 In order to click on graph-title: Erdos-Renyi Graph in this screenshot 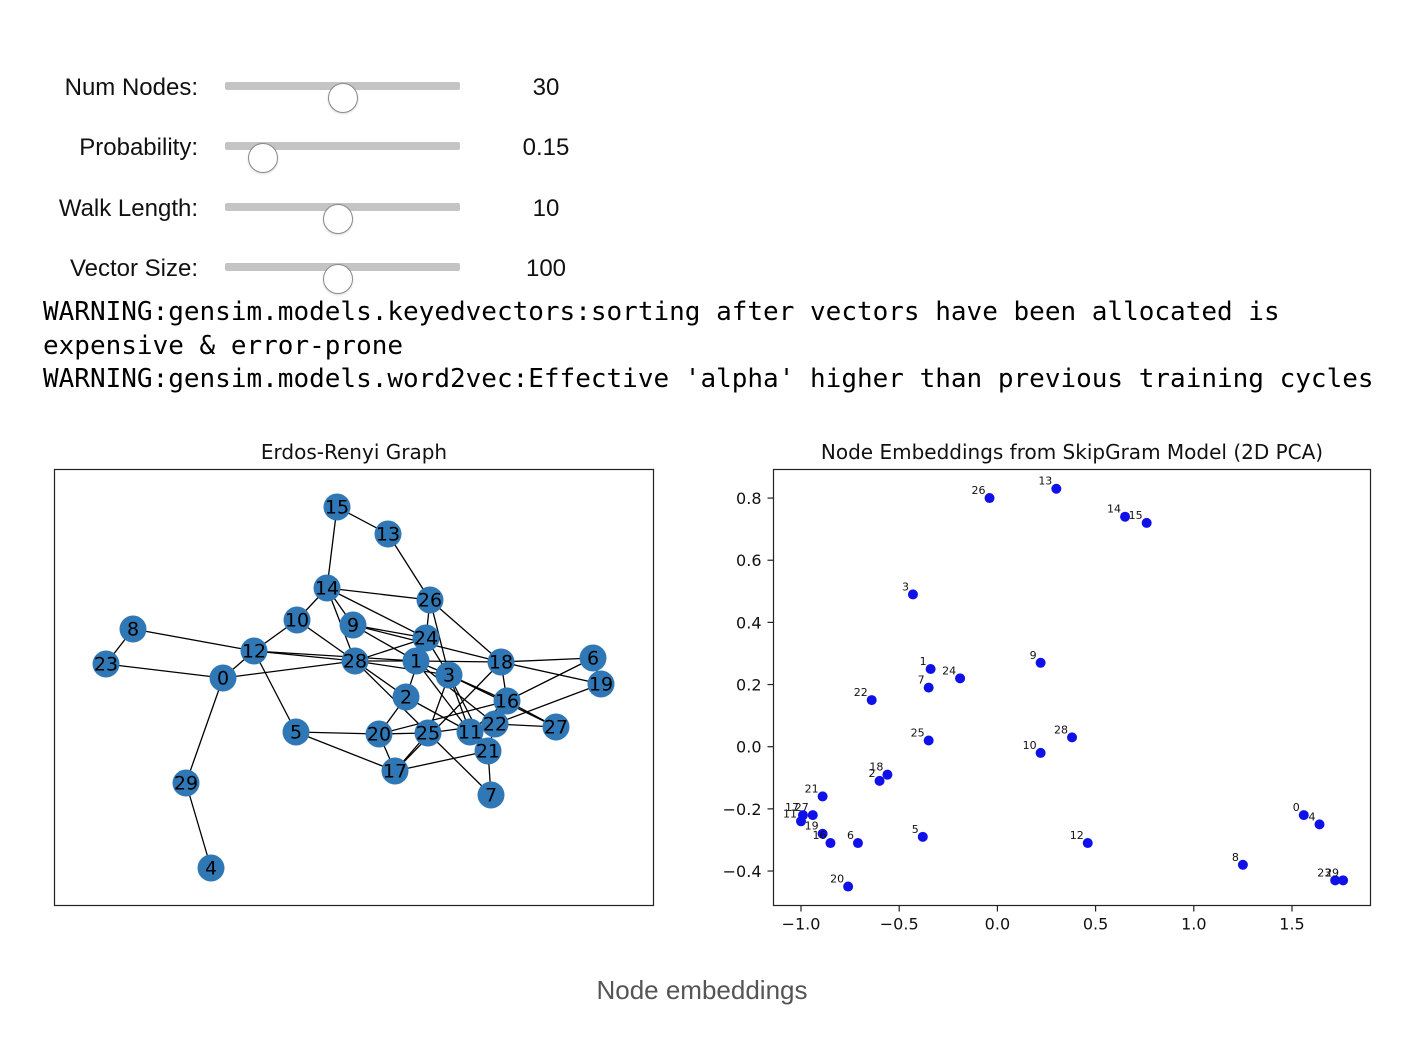, I will do `click(354, 452)`.